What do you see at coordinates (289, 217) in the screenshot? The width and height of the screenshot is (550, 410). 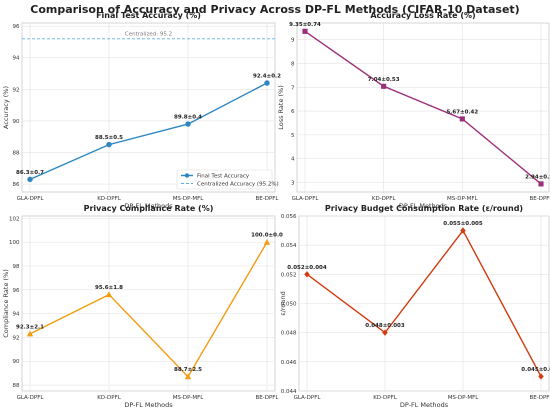 I see `y-tick-label: 0.056` at bounding box center [289, 217].